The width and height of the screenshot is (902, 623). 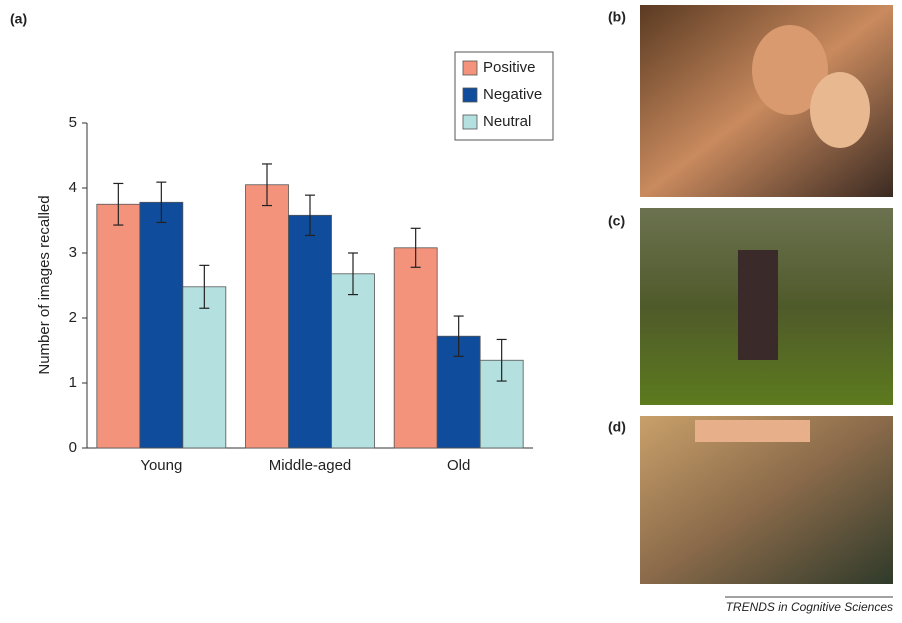 What do you see at coordinates (161, 465) in the screenshot?
I see `x-tick-label: Young` at bounding box center [161, 465].